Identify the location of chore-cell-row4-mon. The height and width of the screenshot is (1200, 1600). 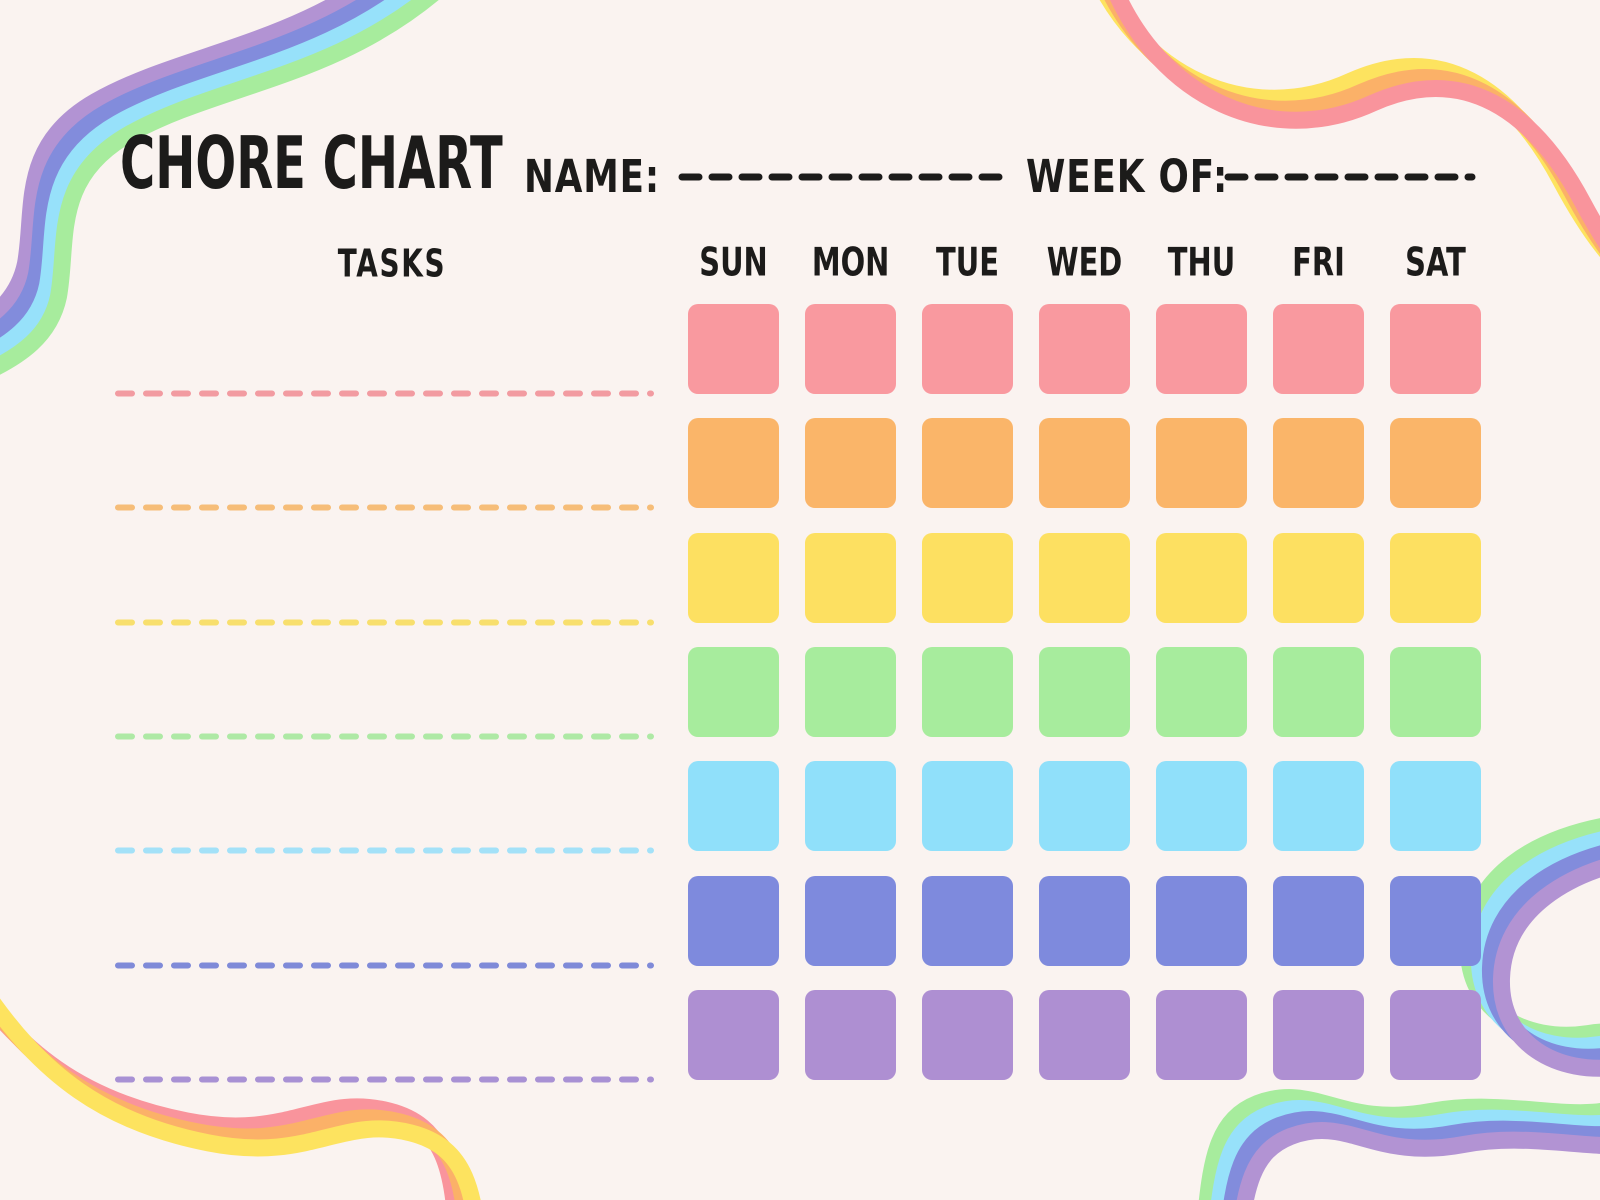
(850, 692).